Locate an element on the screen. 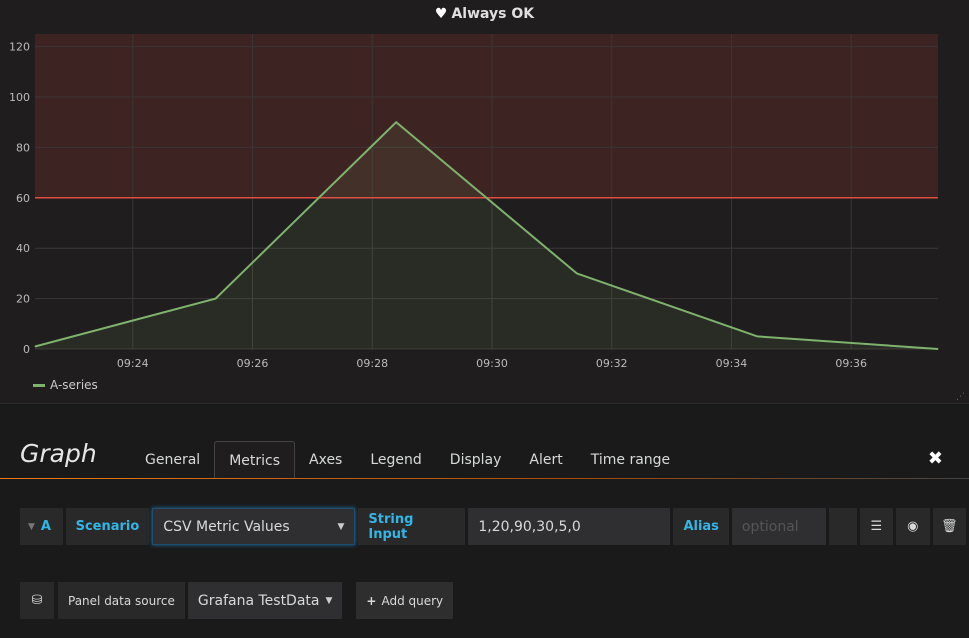  resize-handle: ⋰ is located at coordinates (960, 397).